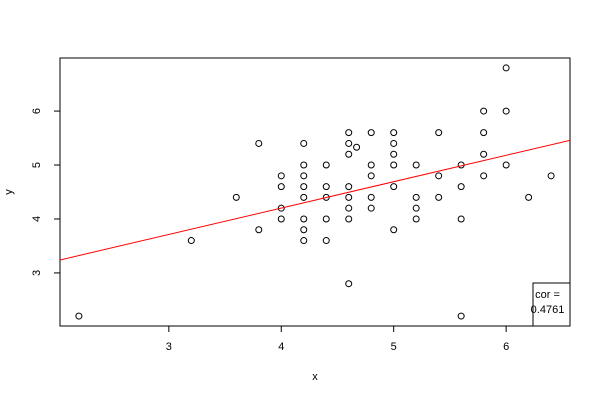  Describe the element at coordinates (37, 165) in the screenshot. I see `y-tick-label: 5` at that location.